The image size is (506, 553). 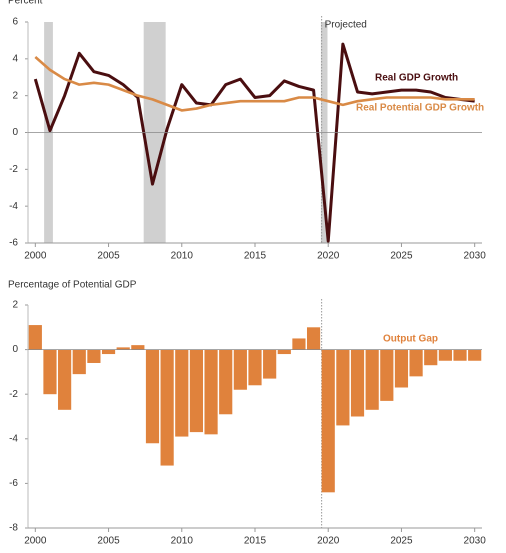 I want to click on y-tick-label: 6, so click(x=15, y=22).